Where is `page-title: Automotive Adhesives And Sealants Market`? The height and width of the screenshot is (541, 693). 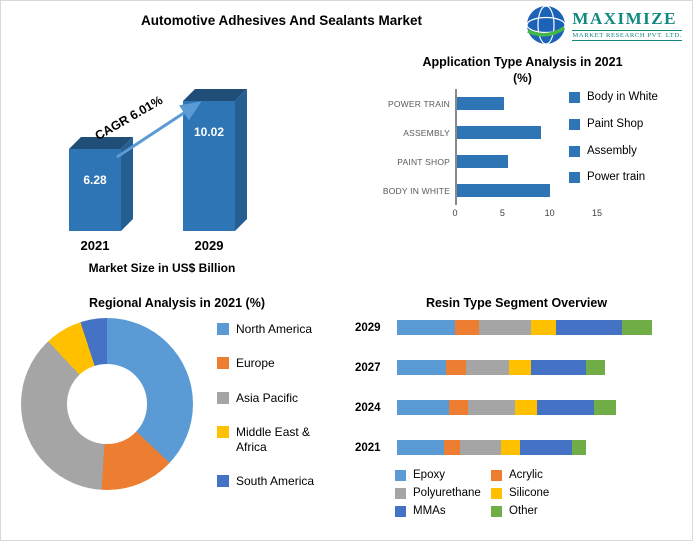
page-title: Automotive Adhesives And Sealants Market is located at coordinates (281, 20).